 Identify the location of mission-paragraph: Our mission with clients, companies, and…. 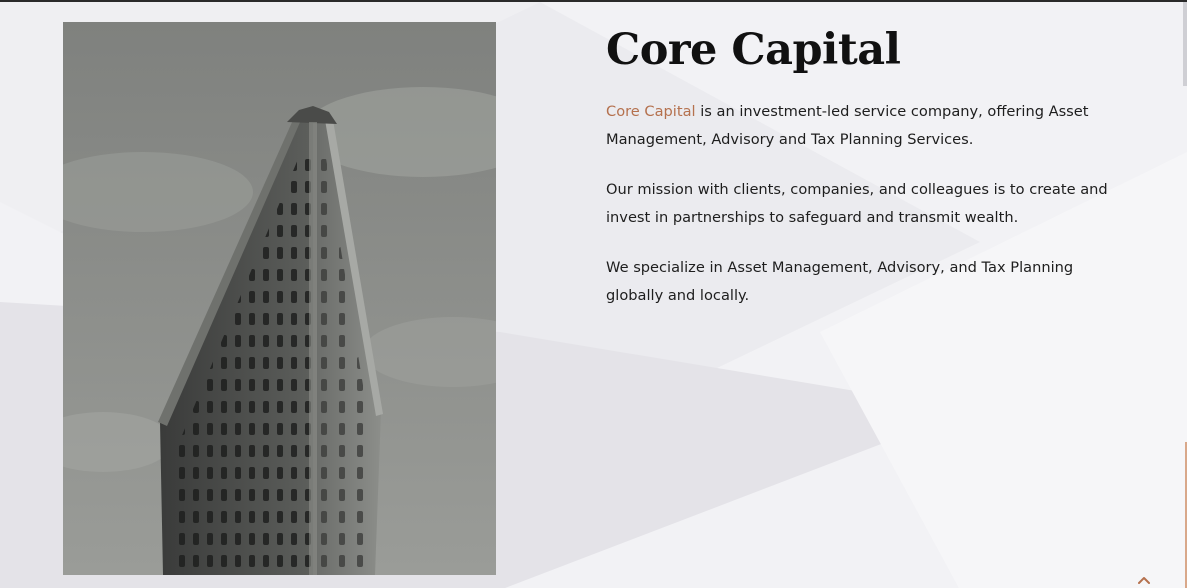
(857, 203).